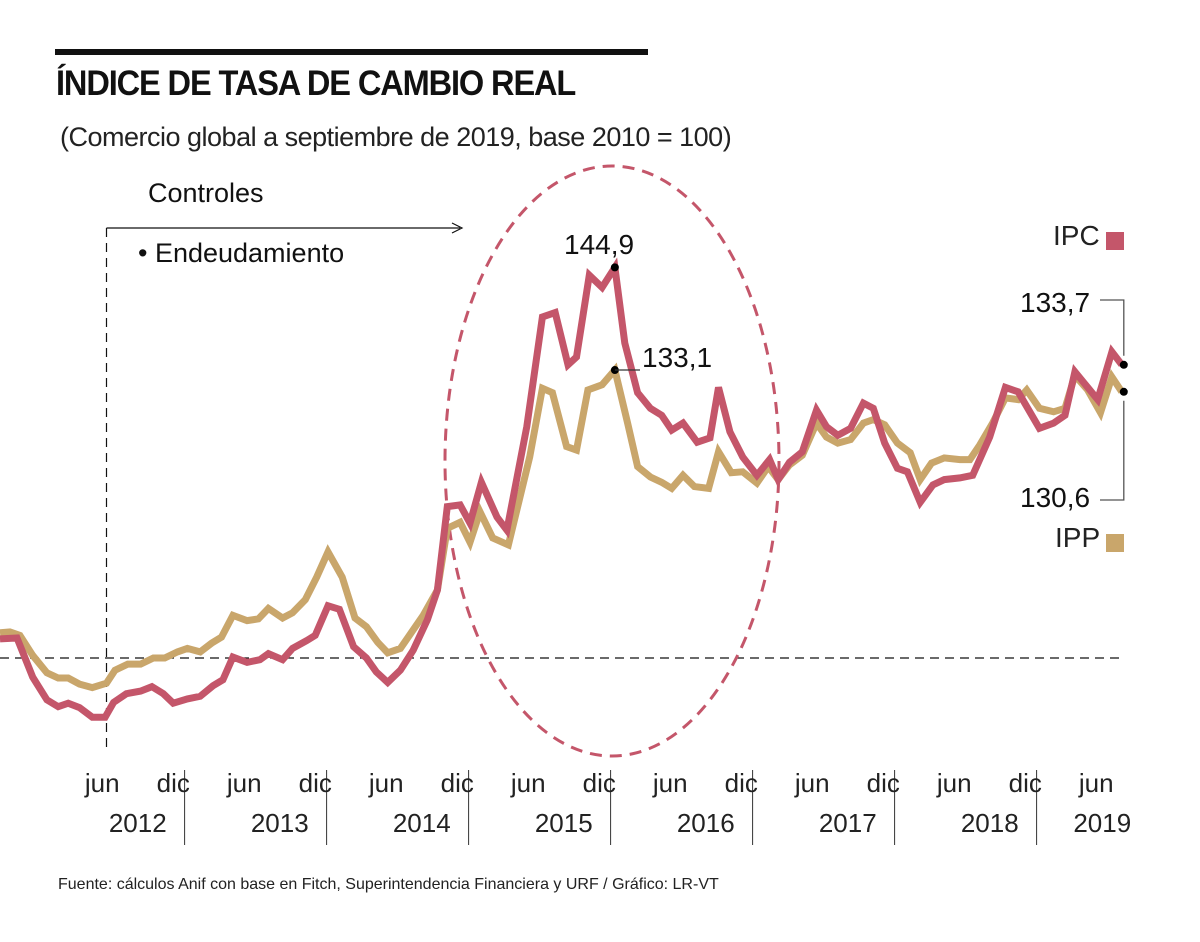  Describe the element at coordinates (705, 823) in the screenshot. I see `x-tick-year-2016: 2016` at that location.